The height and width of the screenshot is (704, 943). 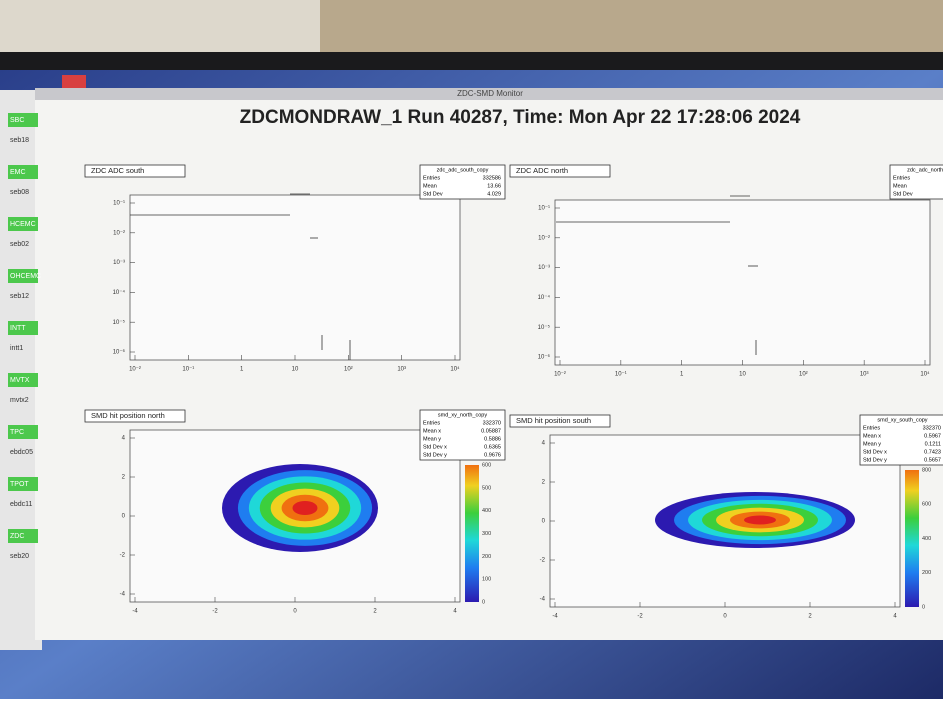 What do you see at coordinates (19, 244) in the screenshot?
I see `sidebar-label: seb02` at bounding box center [19, 244].